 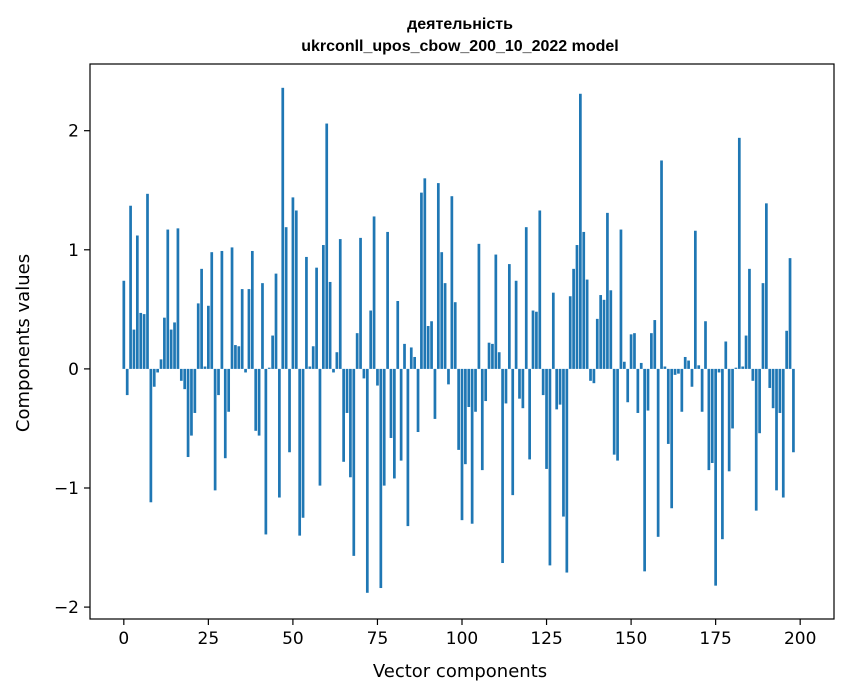 What do you see at coordinates (462, 639) in the screenshot?
I see `x-tick-label: 100` at bounding box center [462, 639].